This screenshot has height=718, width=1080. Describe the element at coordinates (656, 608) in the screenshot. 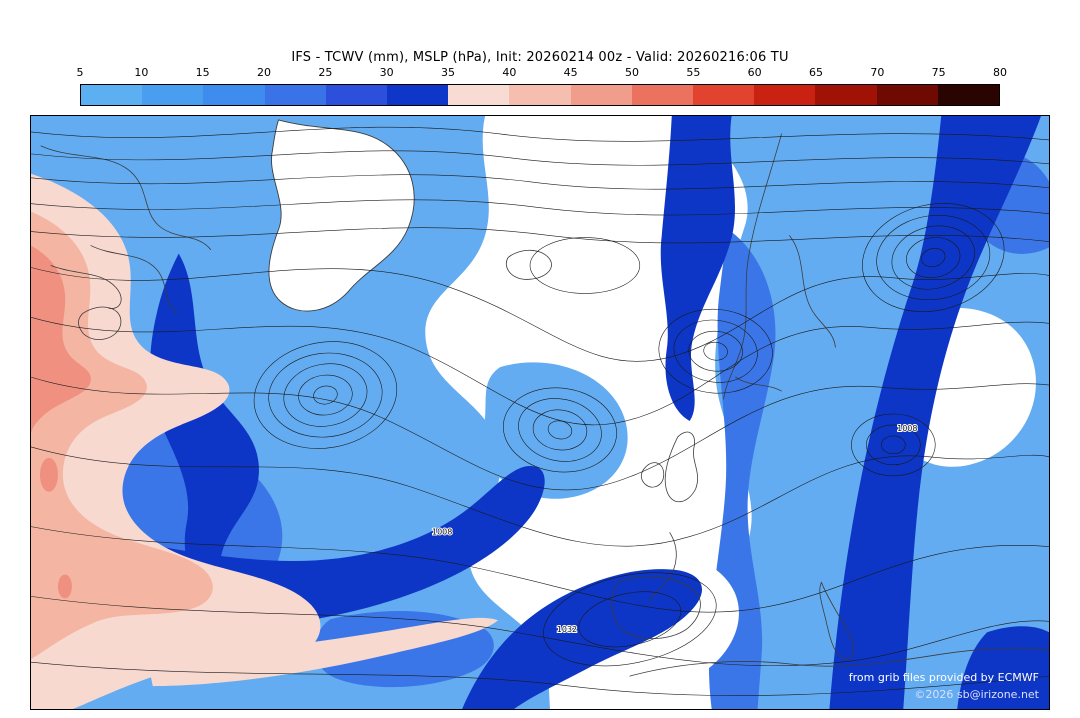

I see `coastline-iberia` at that location.